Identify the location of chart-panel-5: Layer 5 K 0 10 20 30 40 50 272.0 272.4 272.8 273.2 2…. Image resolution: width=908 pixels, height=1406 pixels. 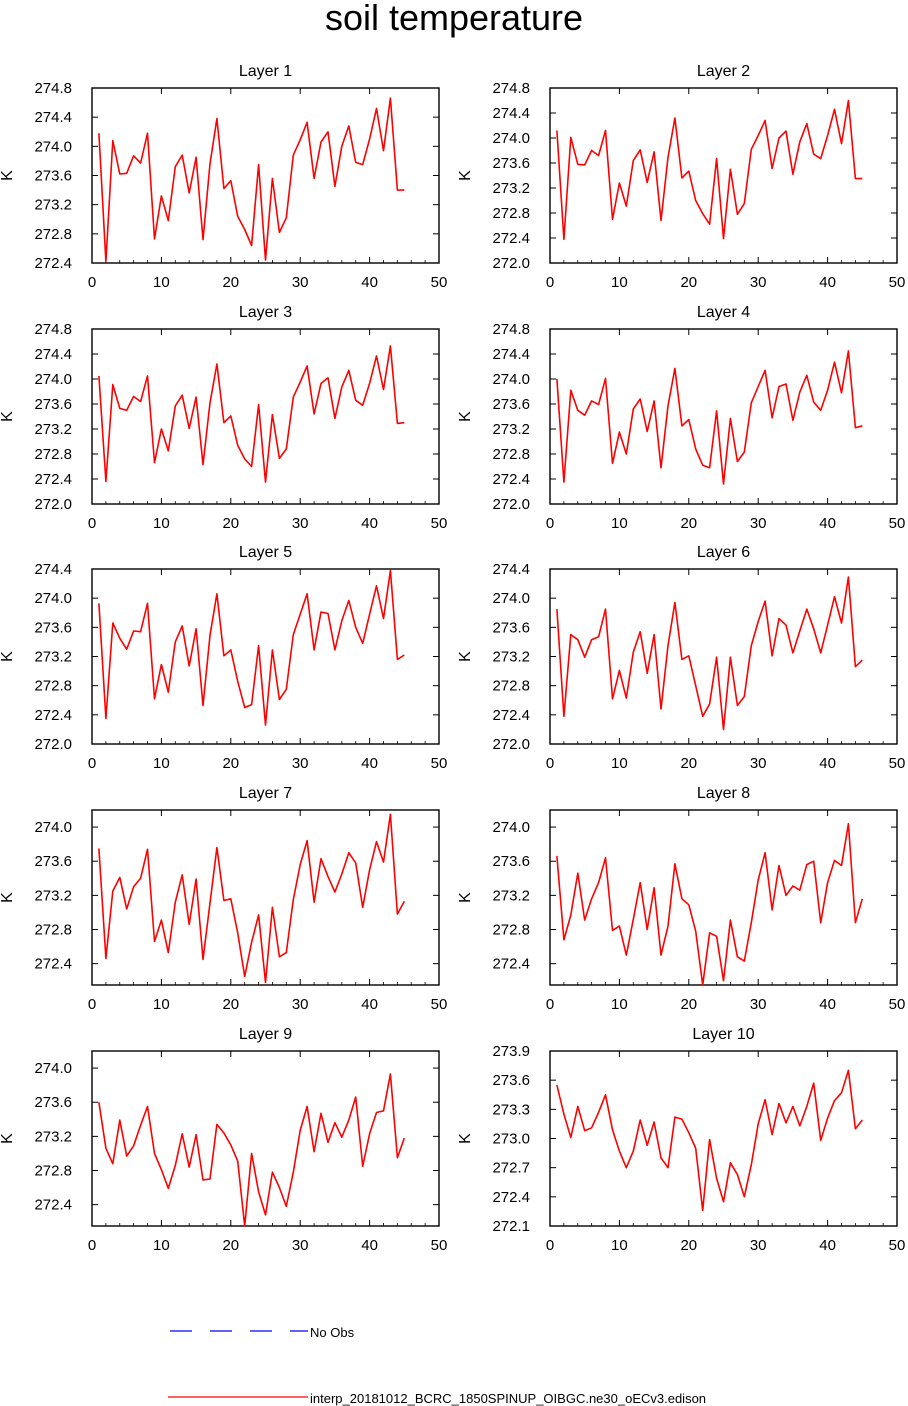
(223, 658).